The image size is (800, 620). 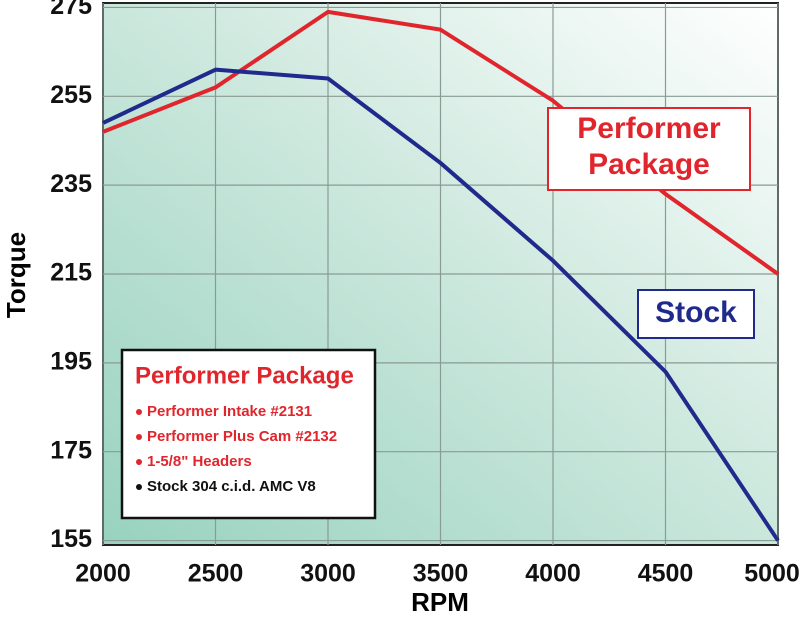 What do you see at coordinates (244, 375) in the screenshot?
I see `legend-title: Performer Package` at bounding box center [244, 375].